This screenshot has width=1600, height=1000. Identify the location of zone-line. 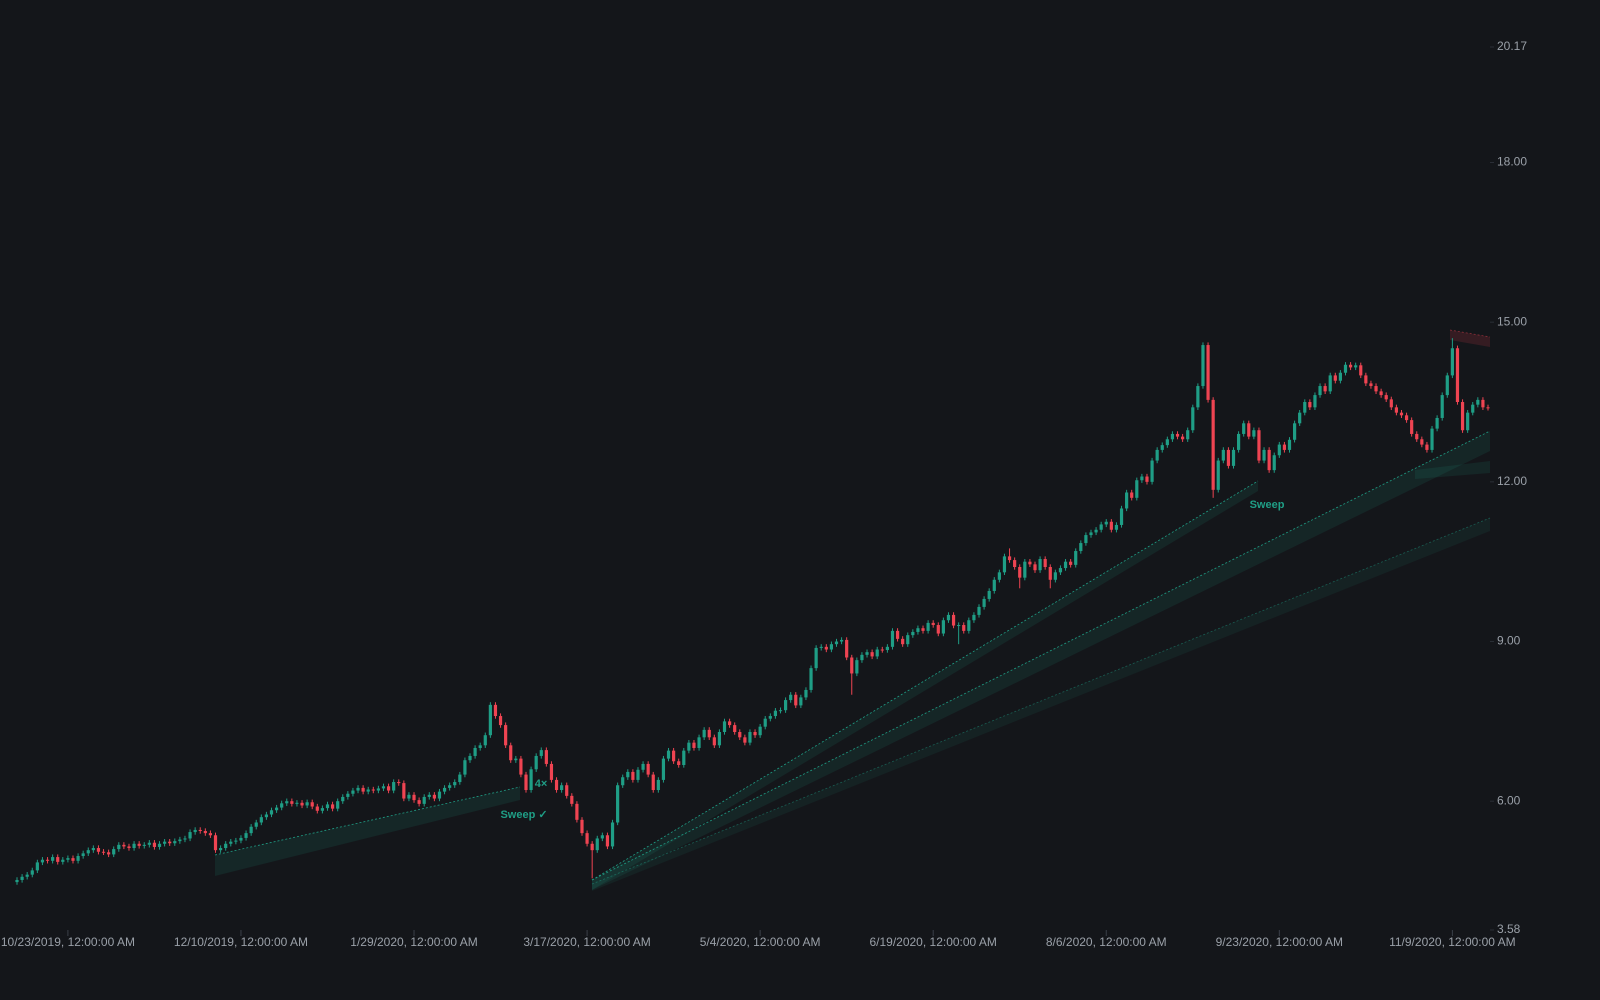
(367, 821).